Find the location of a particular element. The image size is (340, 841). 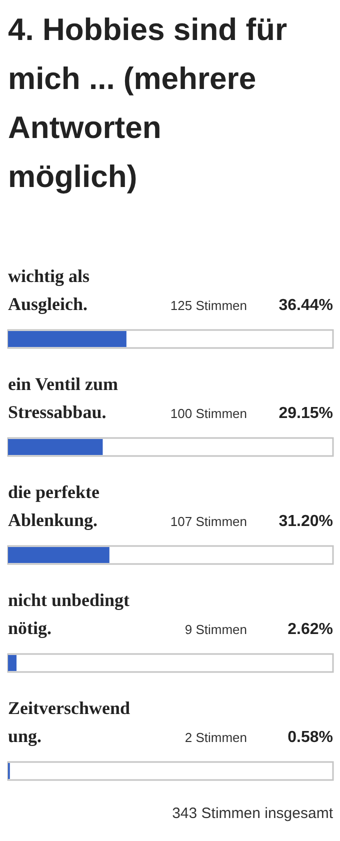

y-tick-label: wichtig als Ausgleich. is located at coordinates (49, 290).